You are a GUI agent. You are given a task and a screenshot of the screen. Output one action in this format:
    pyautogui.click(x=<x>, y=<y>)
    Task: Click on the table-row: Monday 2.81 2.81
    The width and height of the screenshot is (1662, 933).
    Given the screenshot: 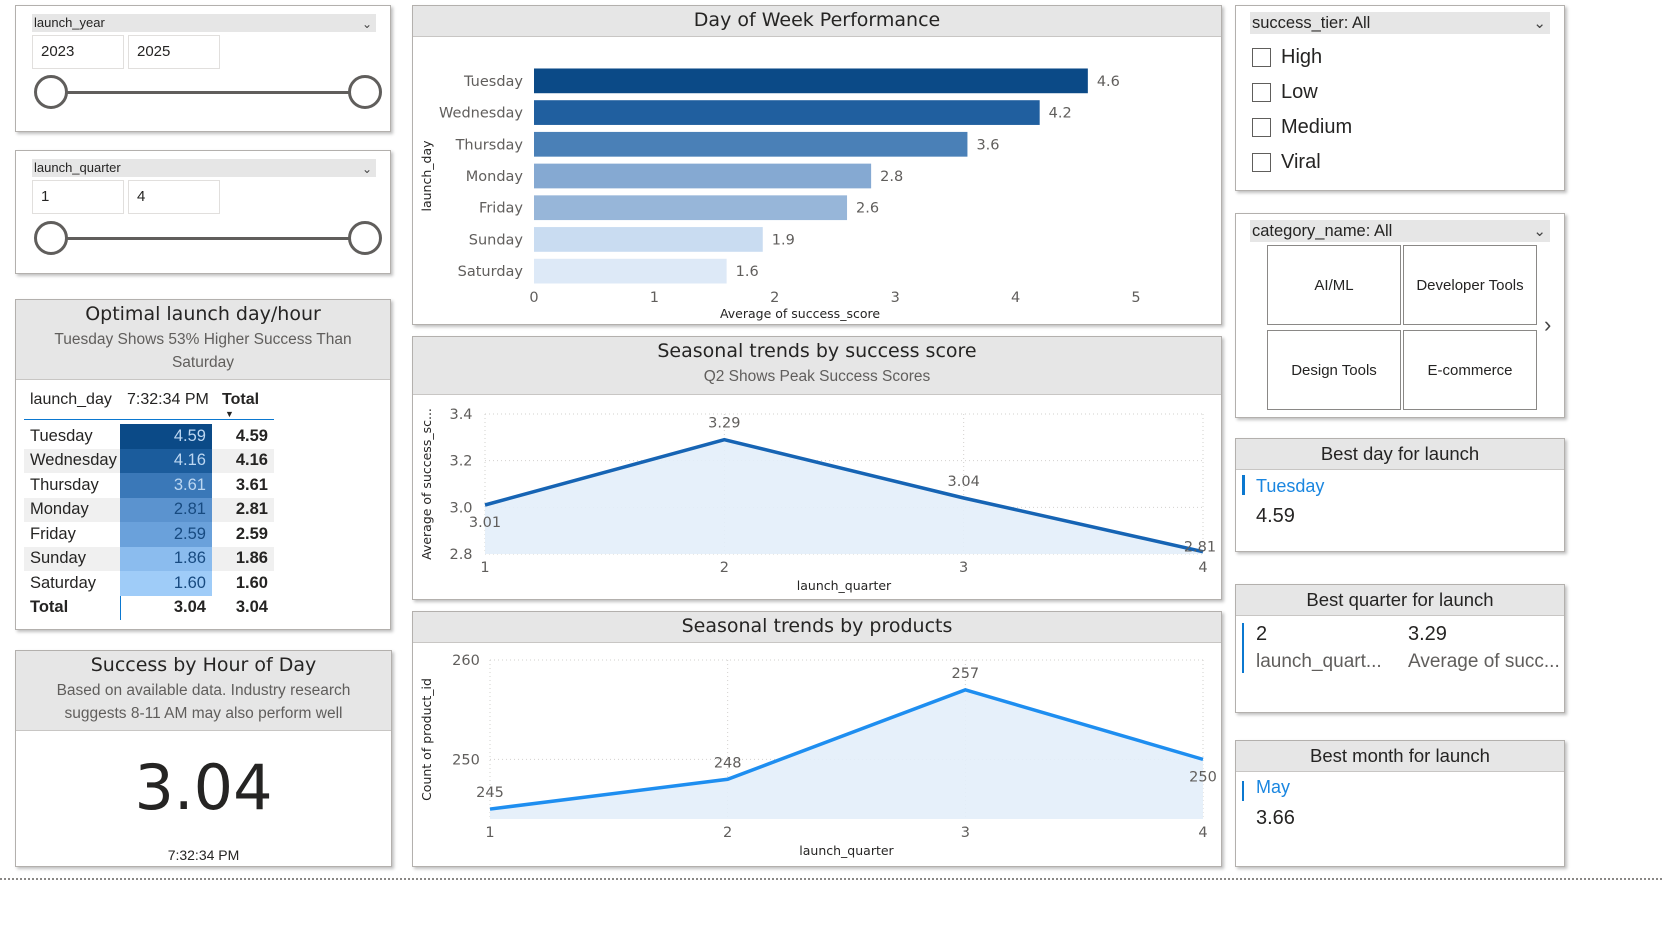 What is the action you would take?
    pyautogui.click(x=149, y=509)
    